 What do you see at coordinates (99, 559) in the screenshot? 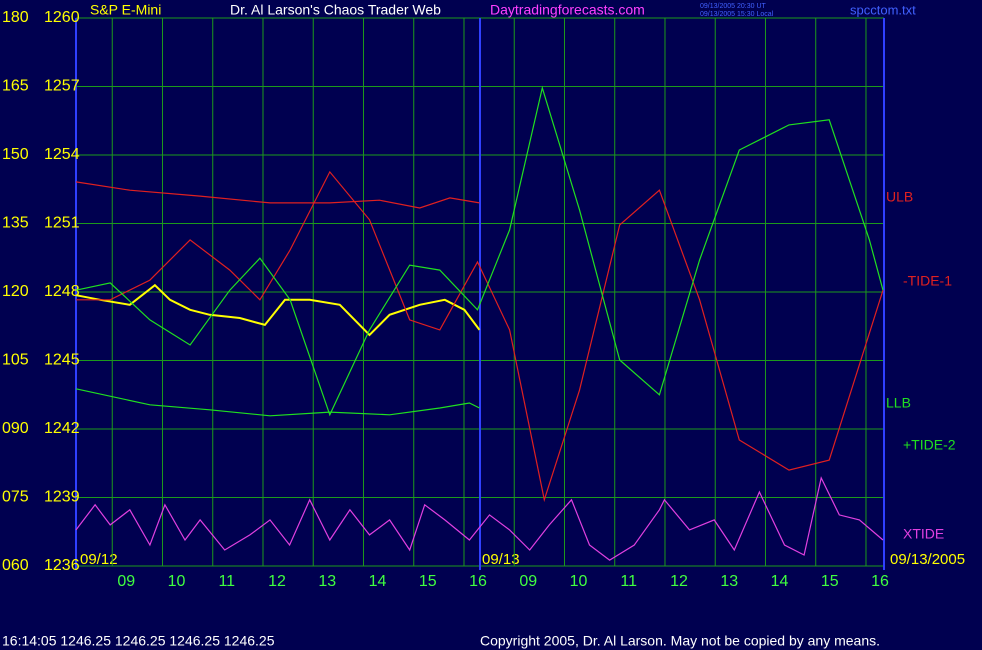
I see `date-label: 09/12` at bounding box center [99, 559].